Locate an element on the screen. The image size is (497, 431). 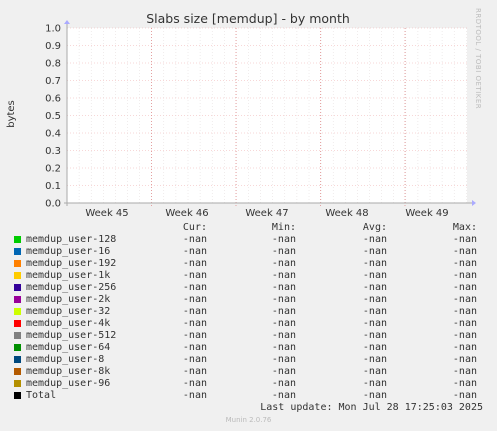
x-tick-label: Week 48 is located at coordinates (346, 213).